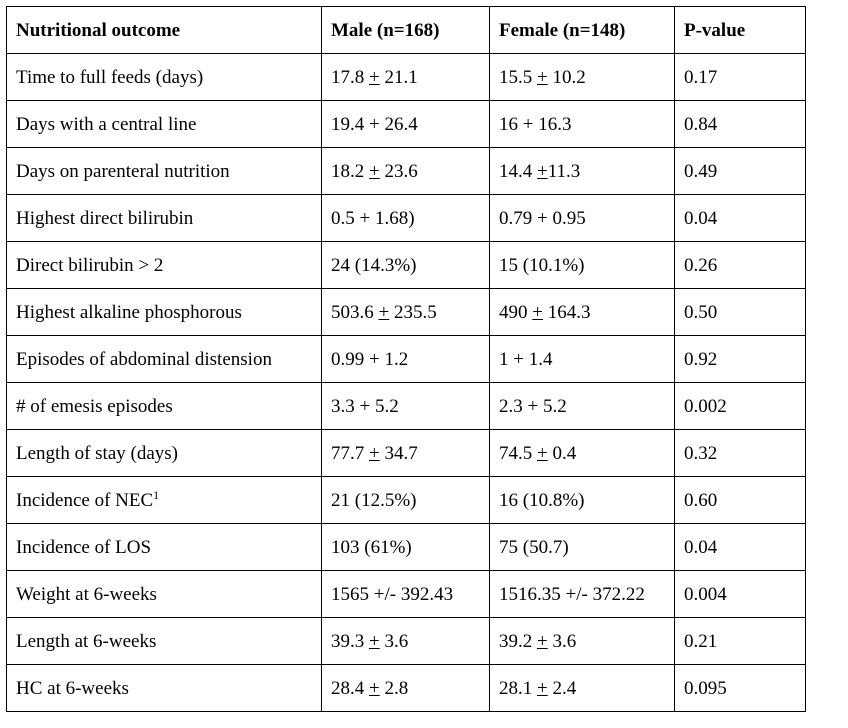 The image size is (848, 728). Describe the element at coordinates (542, 500) in the screenshot. I see `female-value-part: 16 (10.8%)` at that location.